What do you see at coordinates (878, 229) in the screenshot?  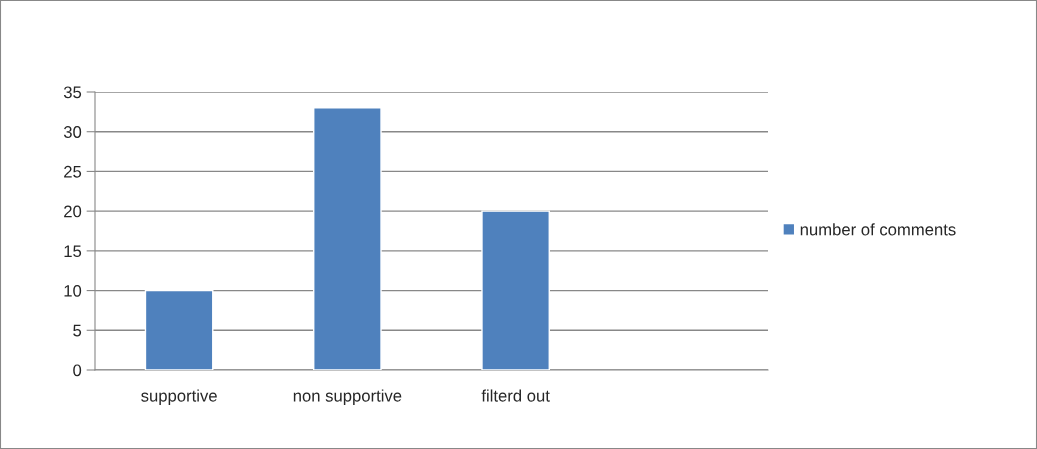 I see `legend-label: number of comments` at bounding box center [878, 229].